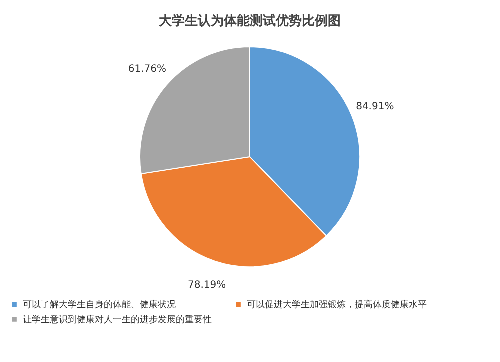  What do you see at coordinates (99, 305) in the screenshot?
I see `legend-label: 可以了解大学生自身的体能、健康状况` at bounding box center [99, 305].